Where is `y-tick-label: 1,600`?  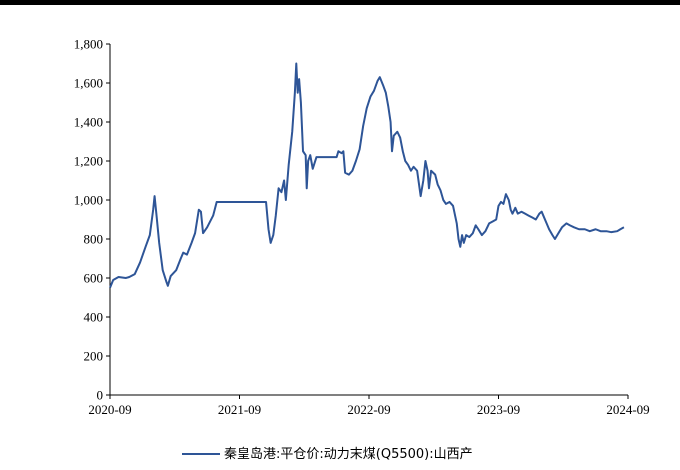 y-tick-label: 1,600 is located at coordinates (88, 83).